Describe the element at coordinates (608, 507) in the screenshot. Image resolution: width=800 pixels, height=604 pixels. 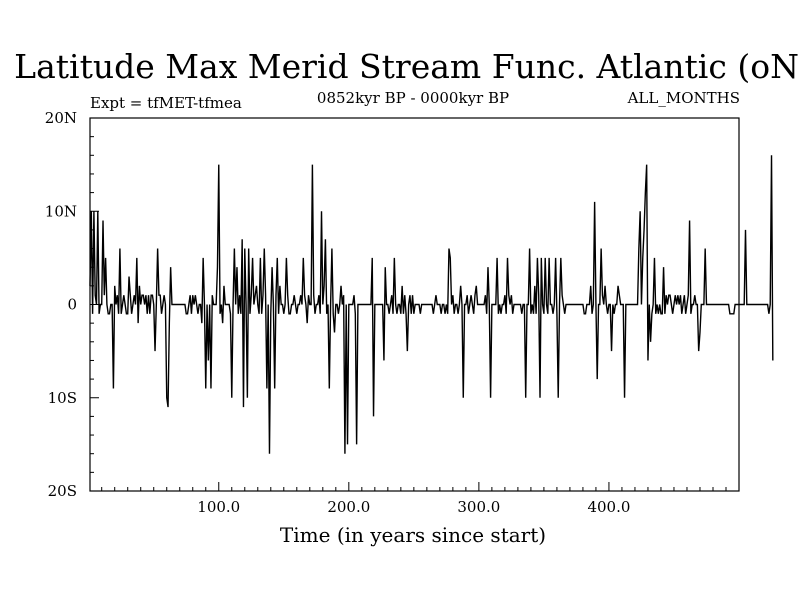
I see `x-tick-label: 400.0` at that location.